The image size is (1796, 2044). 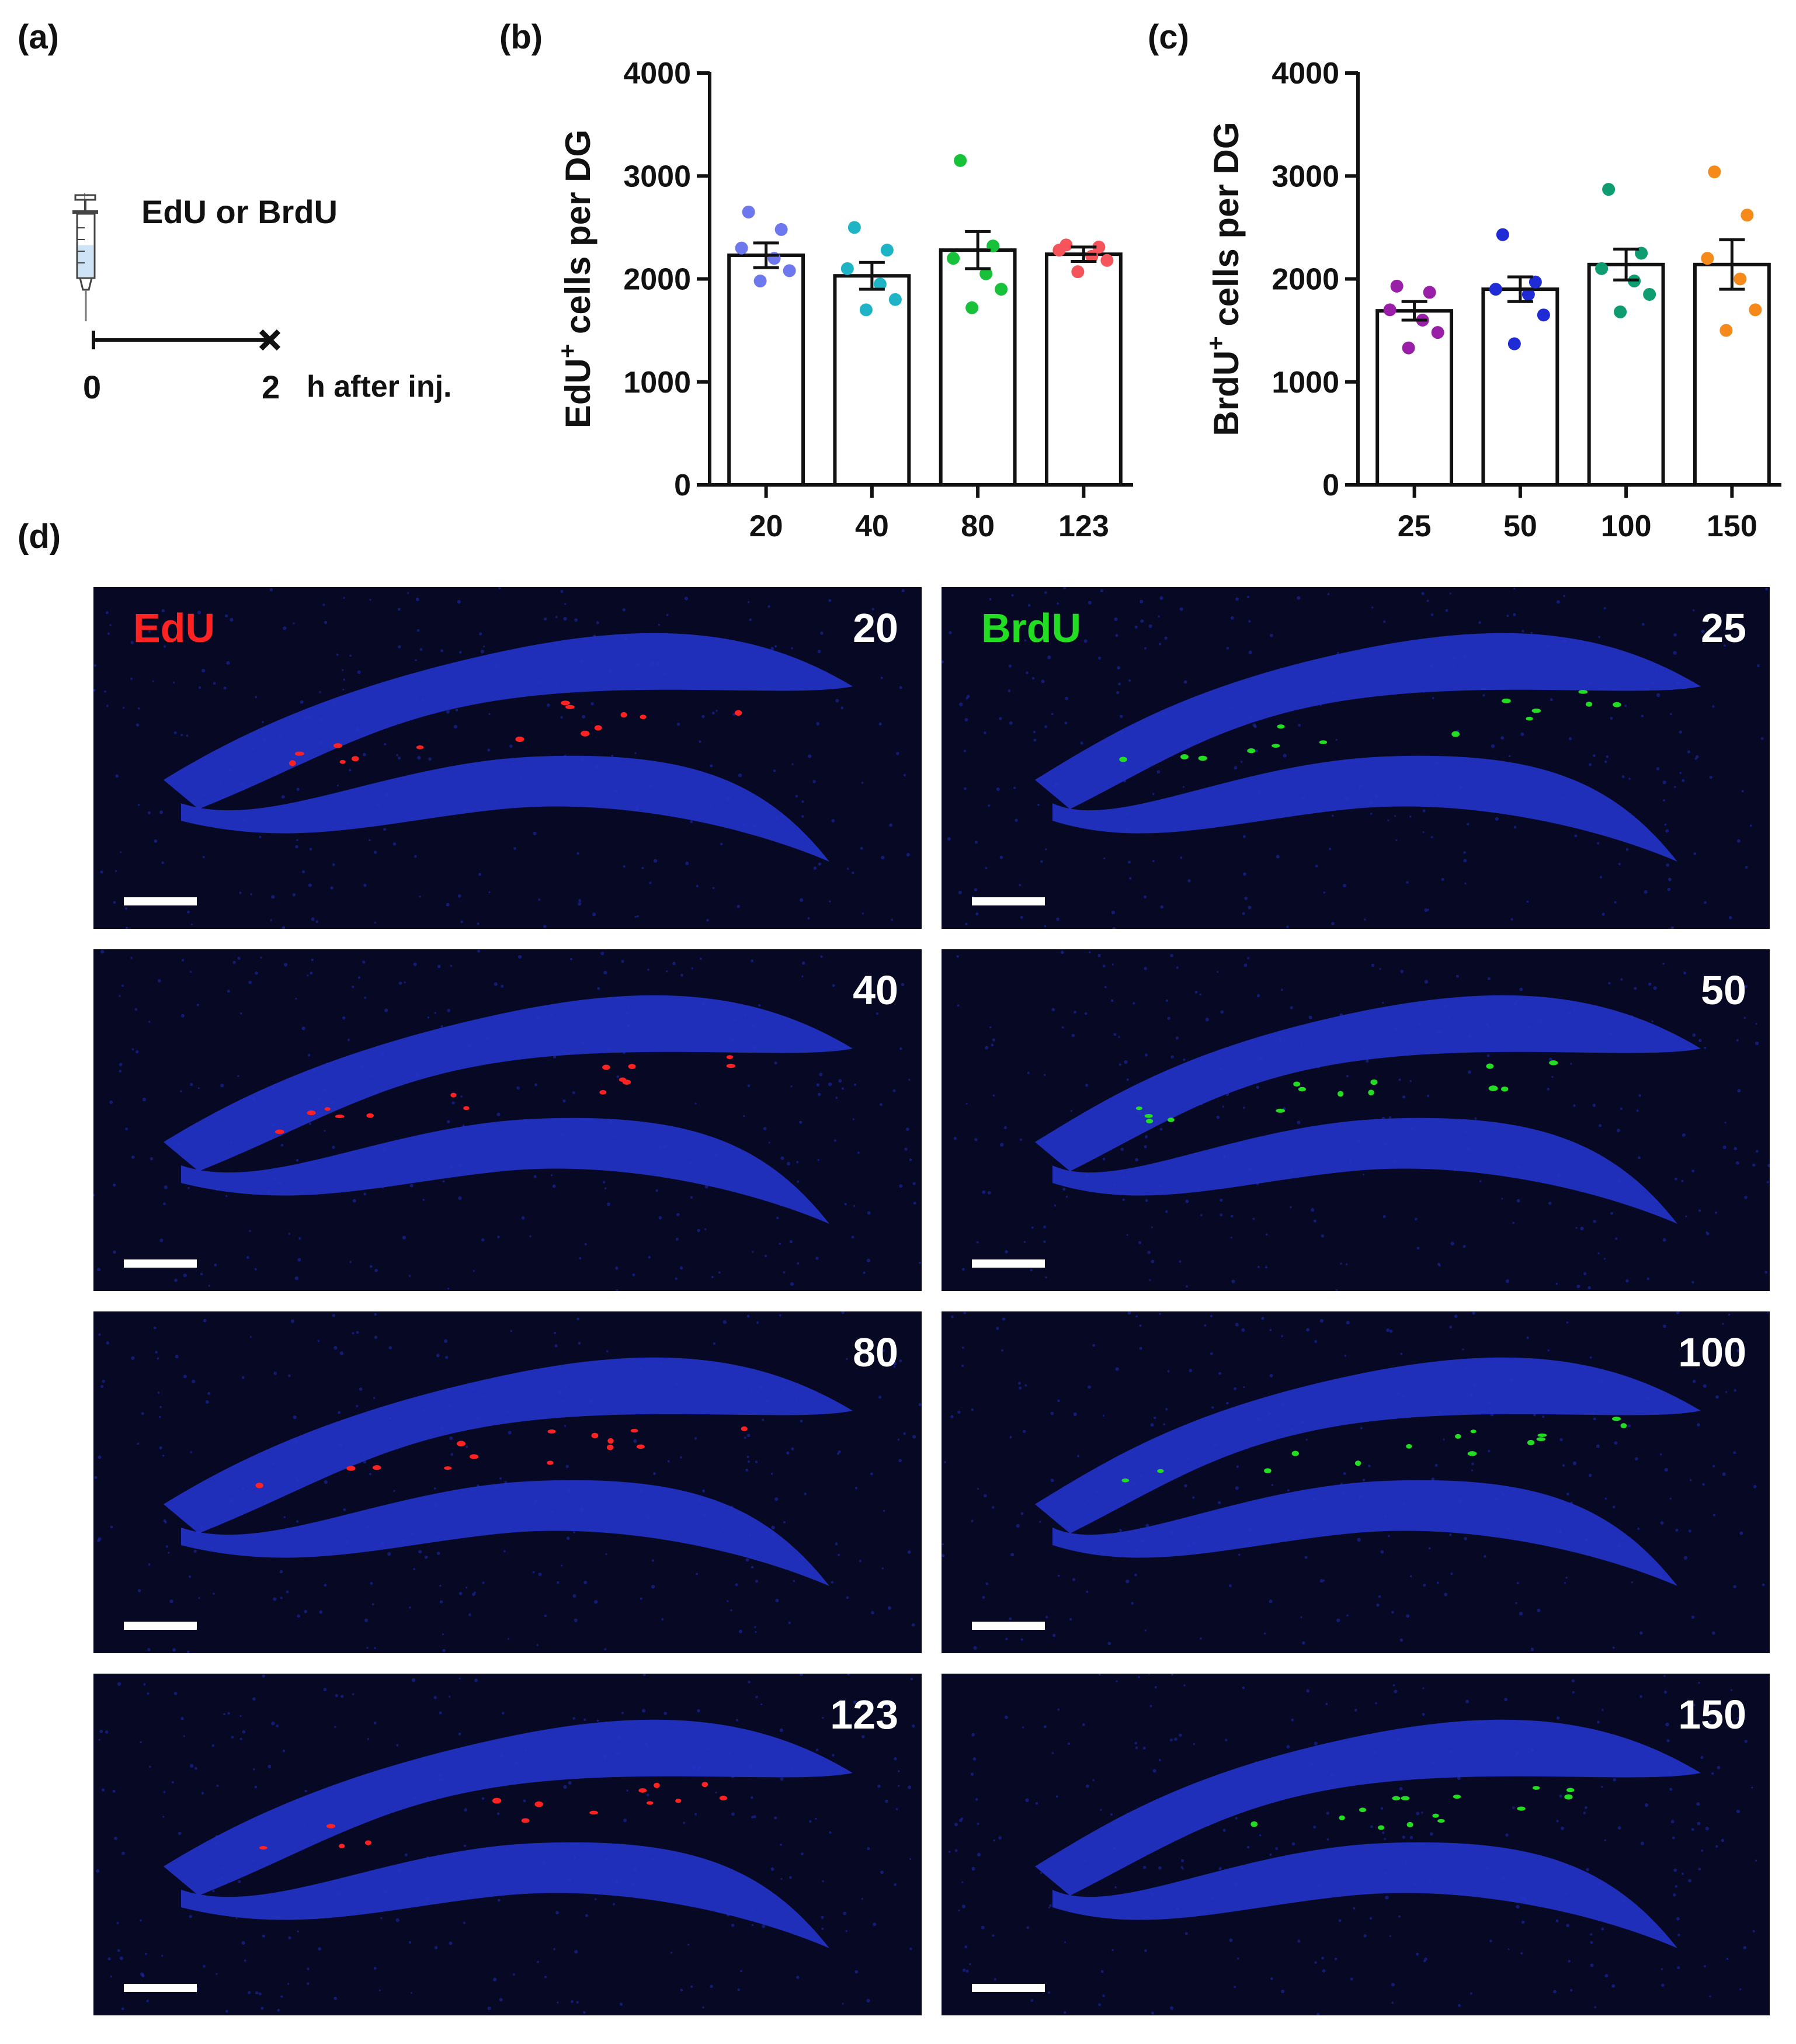 I want to click on x-tick-label: 40, so click(x=872, y=526).